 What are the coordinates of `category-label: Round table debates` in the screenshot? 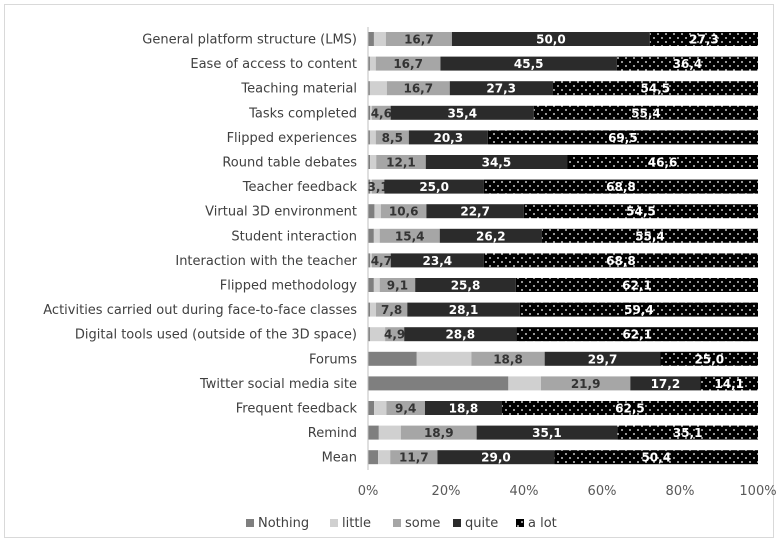 It's located at (289, 163).